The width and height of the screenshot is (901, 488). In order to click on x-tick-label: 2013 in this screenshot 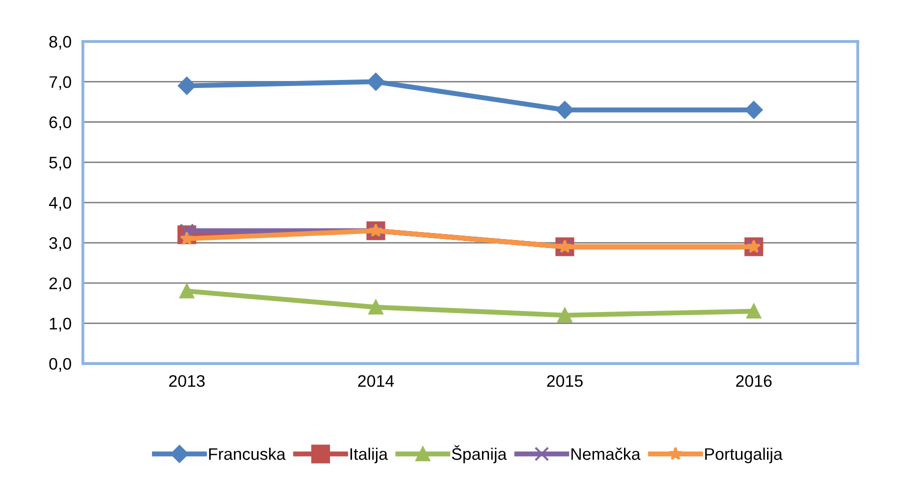, I will do `click(187, 381)`.